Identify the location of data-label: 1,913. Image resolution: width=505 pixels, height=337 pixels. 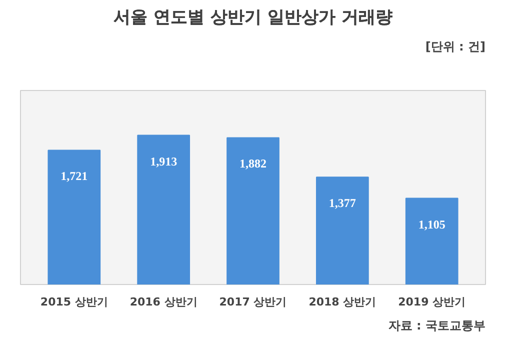
(164, 161).